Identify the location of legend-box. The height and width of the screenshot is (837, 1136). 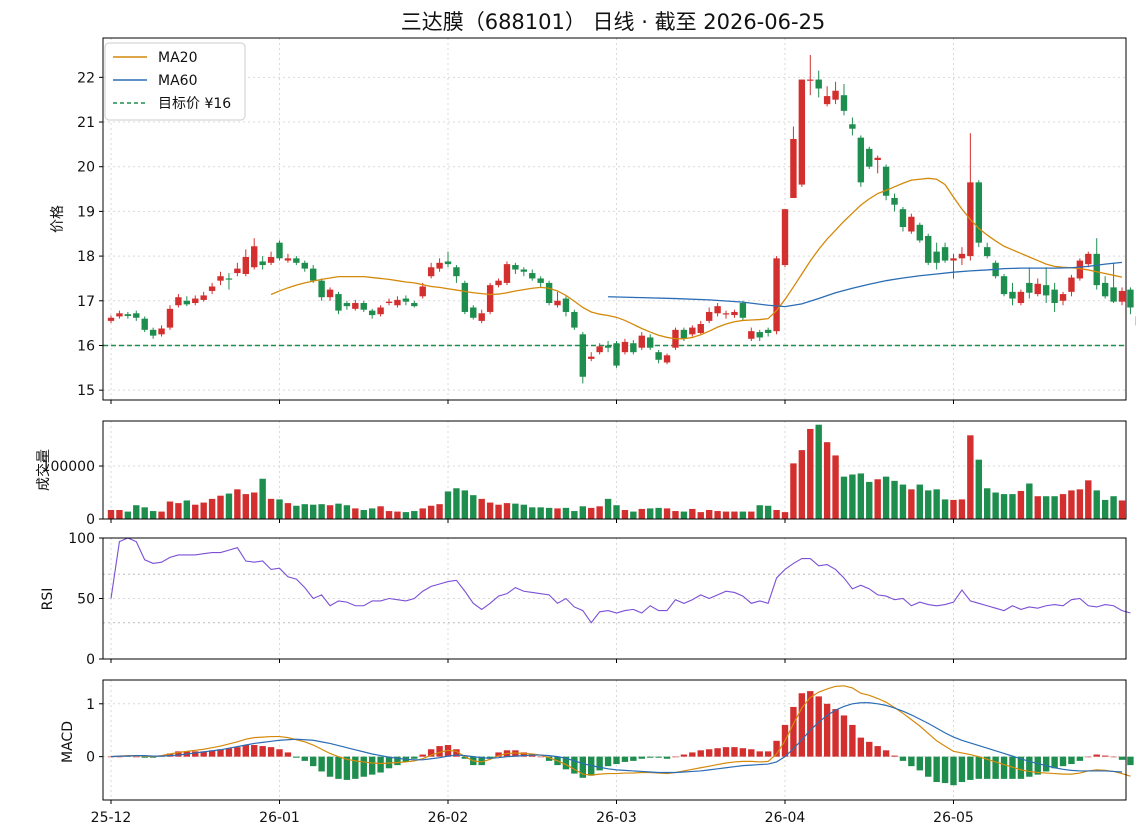
(175, 81).